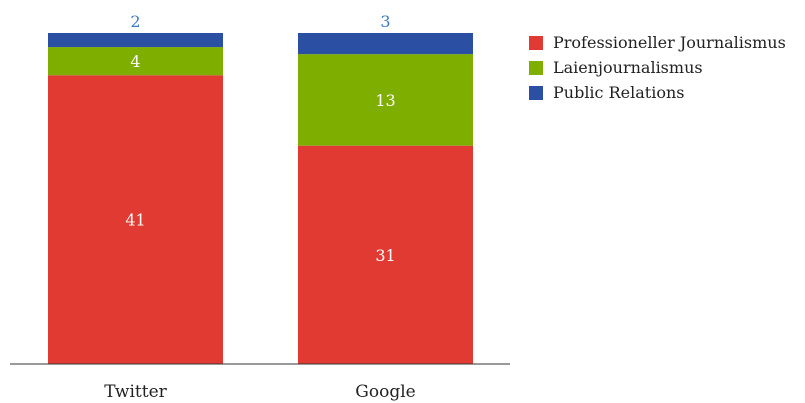  What do you see at coordinates (669, 42) in the screenshot?
I see `legend-label: Professioneller Journalismus` at bounding box center [669, 42].